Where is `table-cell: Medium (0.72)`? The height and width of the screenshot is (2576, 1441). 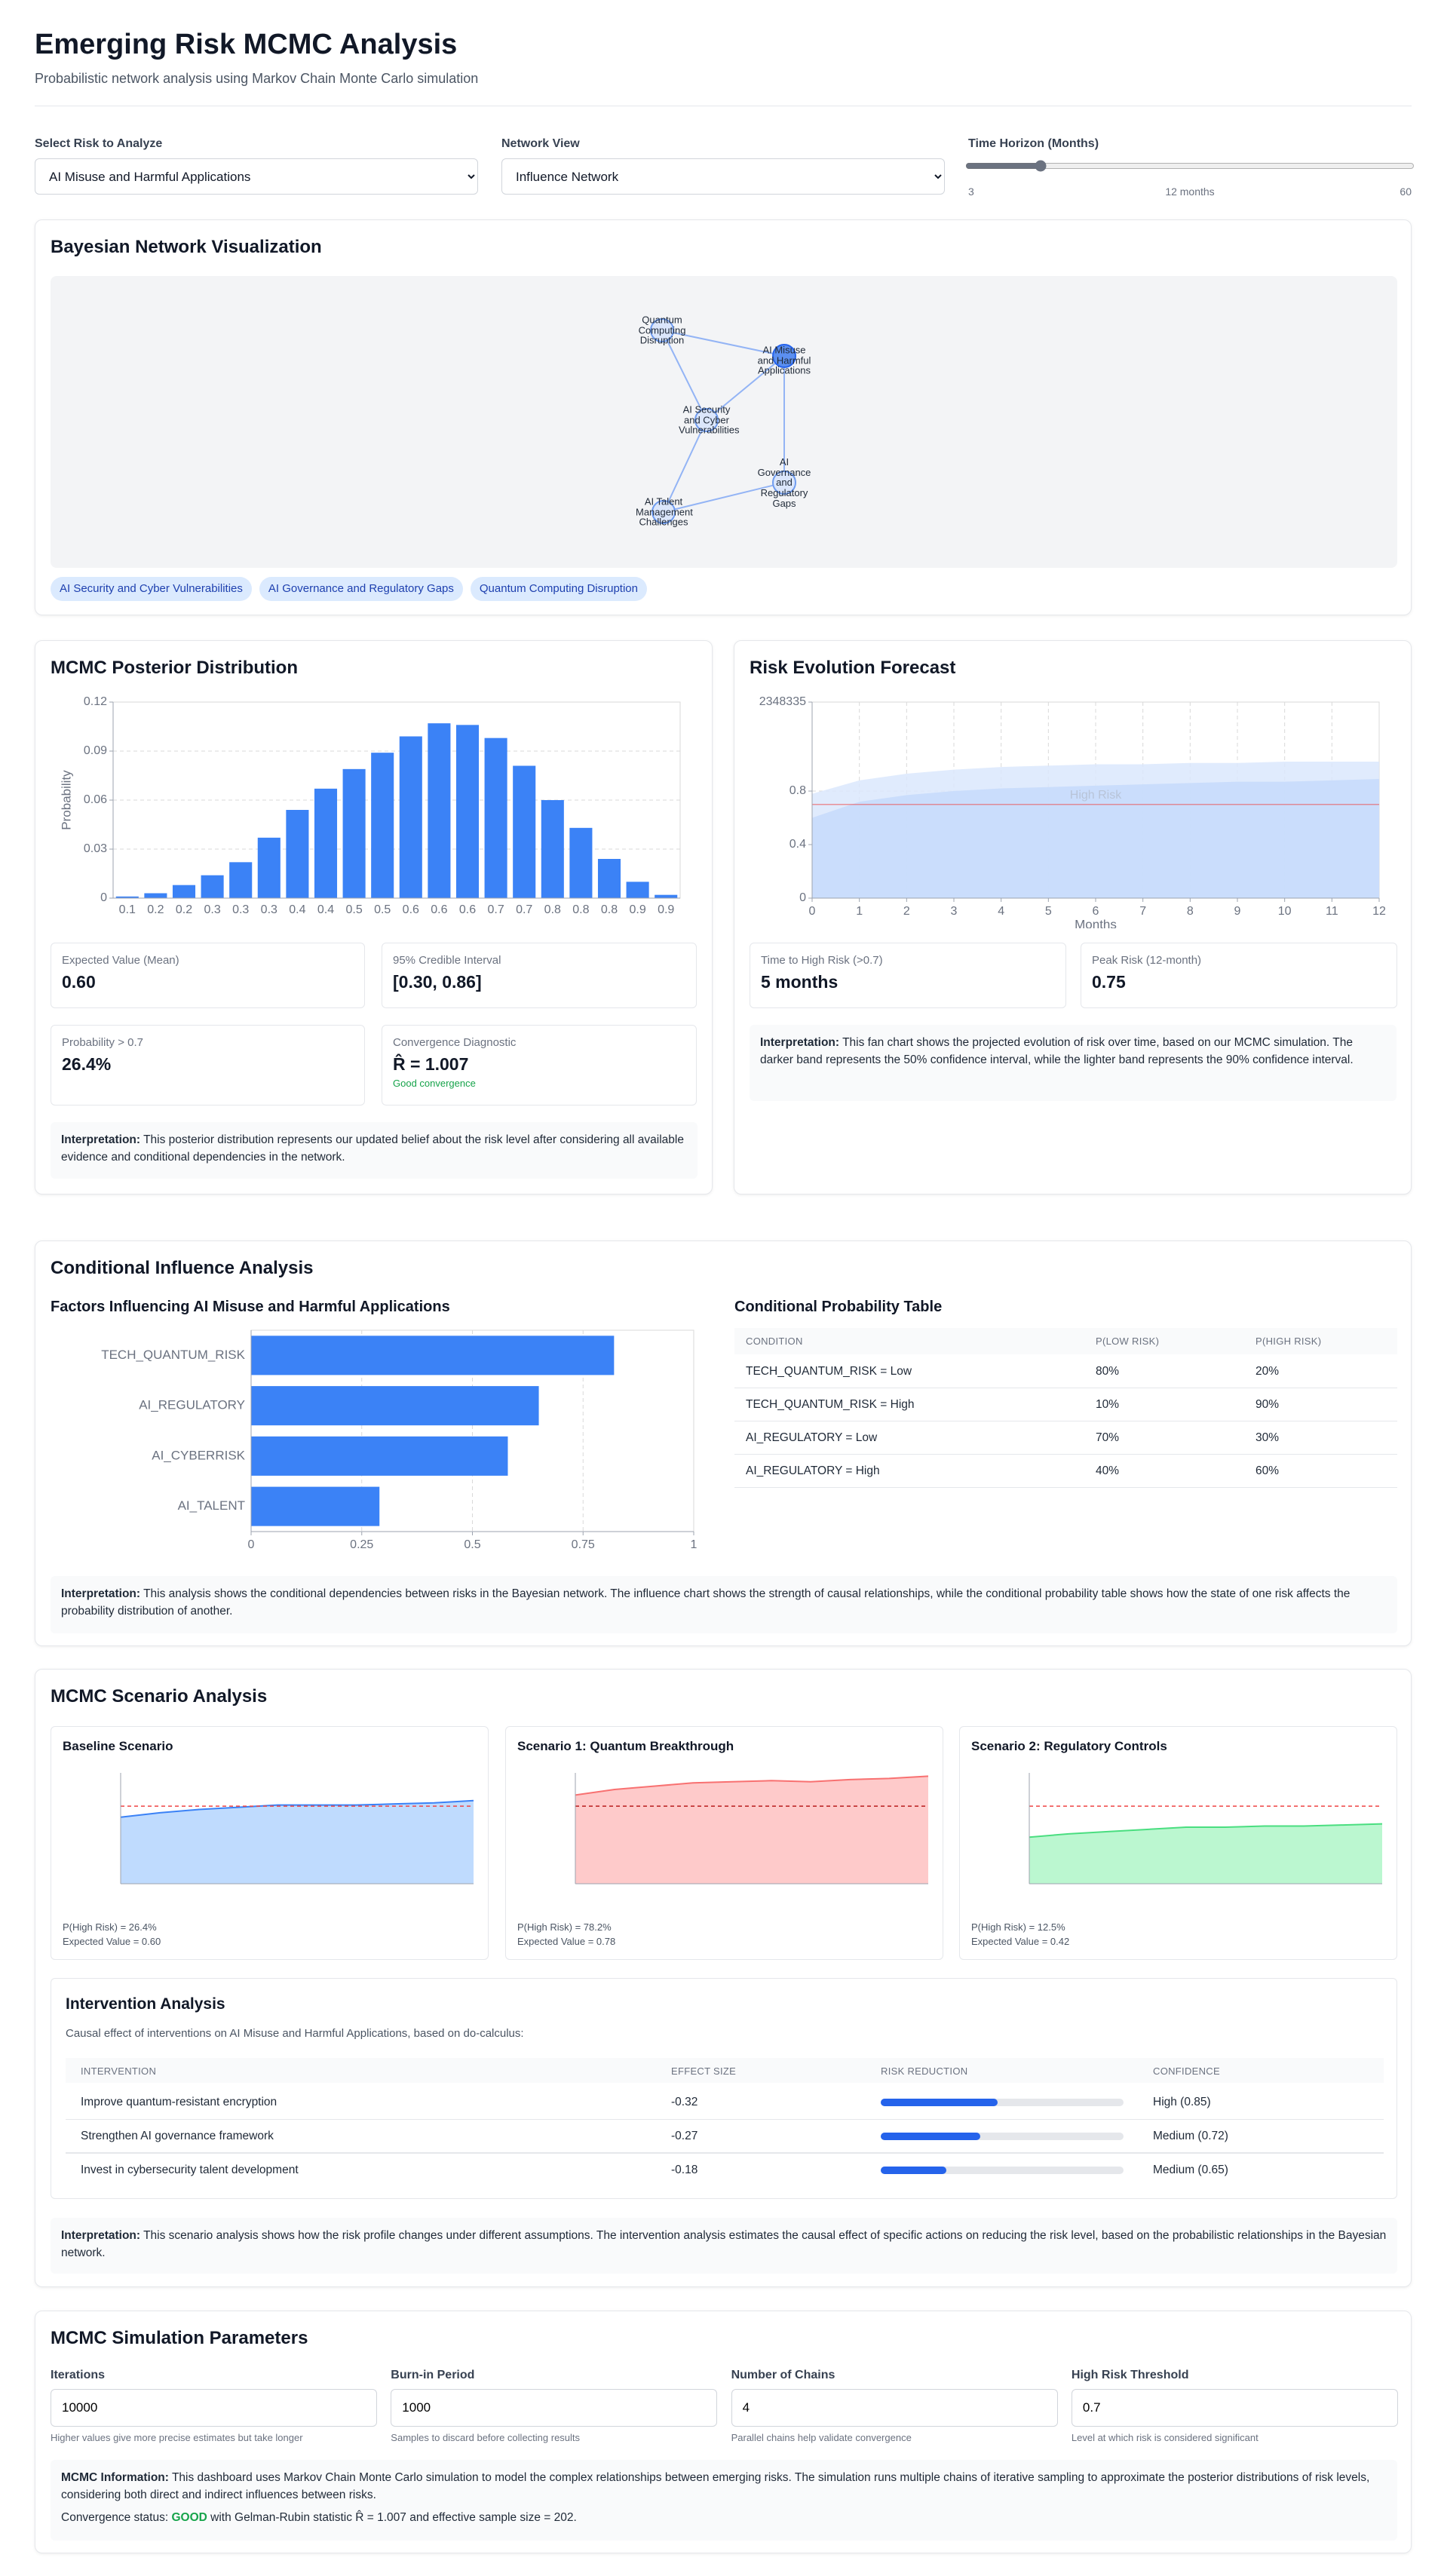
table-cell: Medium (0.72) is located at coordinates (1190, 2136).